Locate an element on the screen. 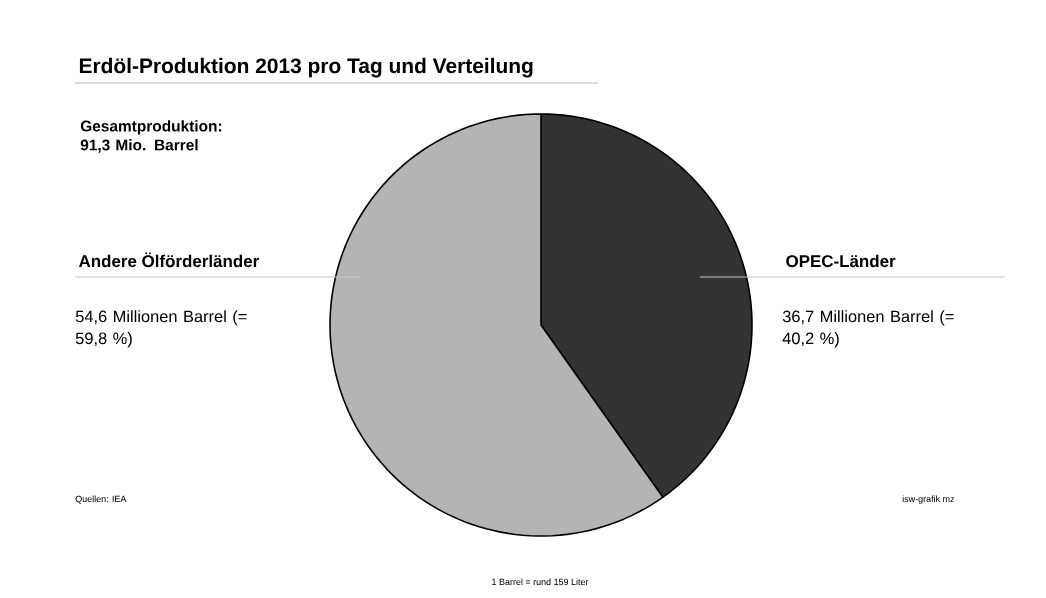  slice-label: Andere Ölförderländer is located at coordinates (168, 260).